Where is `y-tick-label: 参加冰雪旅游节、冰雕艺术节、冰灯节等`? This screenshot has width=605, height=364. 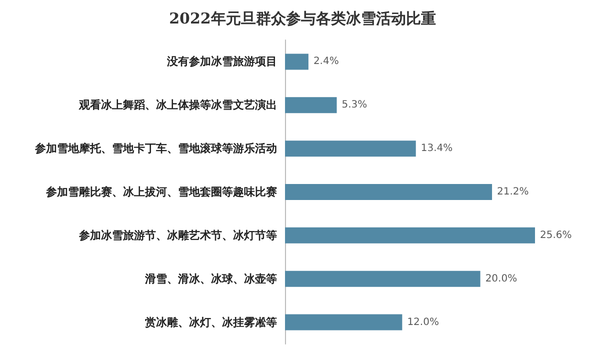 y-tick-label: 参加冰雪旅游节、冰雕艺术节、冰灯节等 is located at coordinates (177, 235).